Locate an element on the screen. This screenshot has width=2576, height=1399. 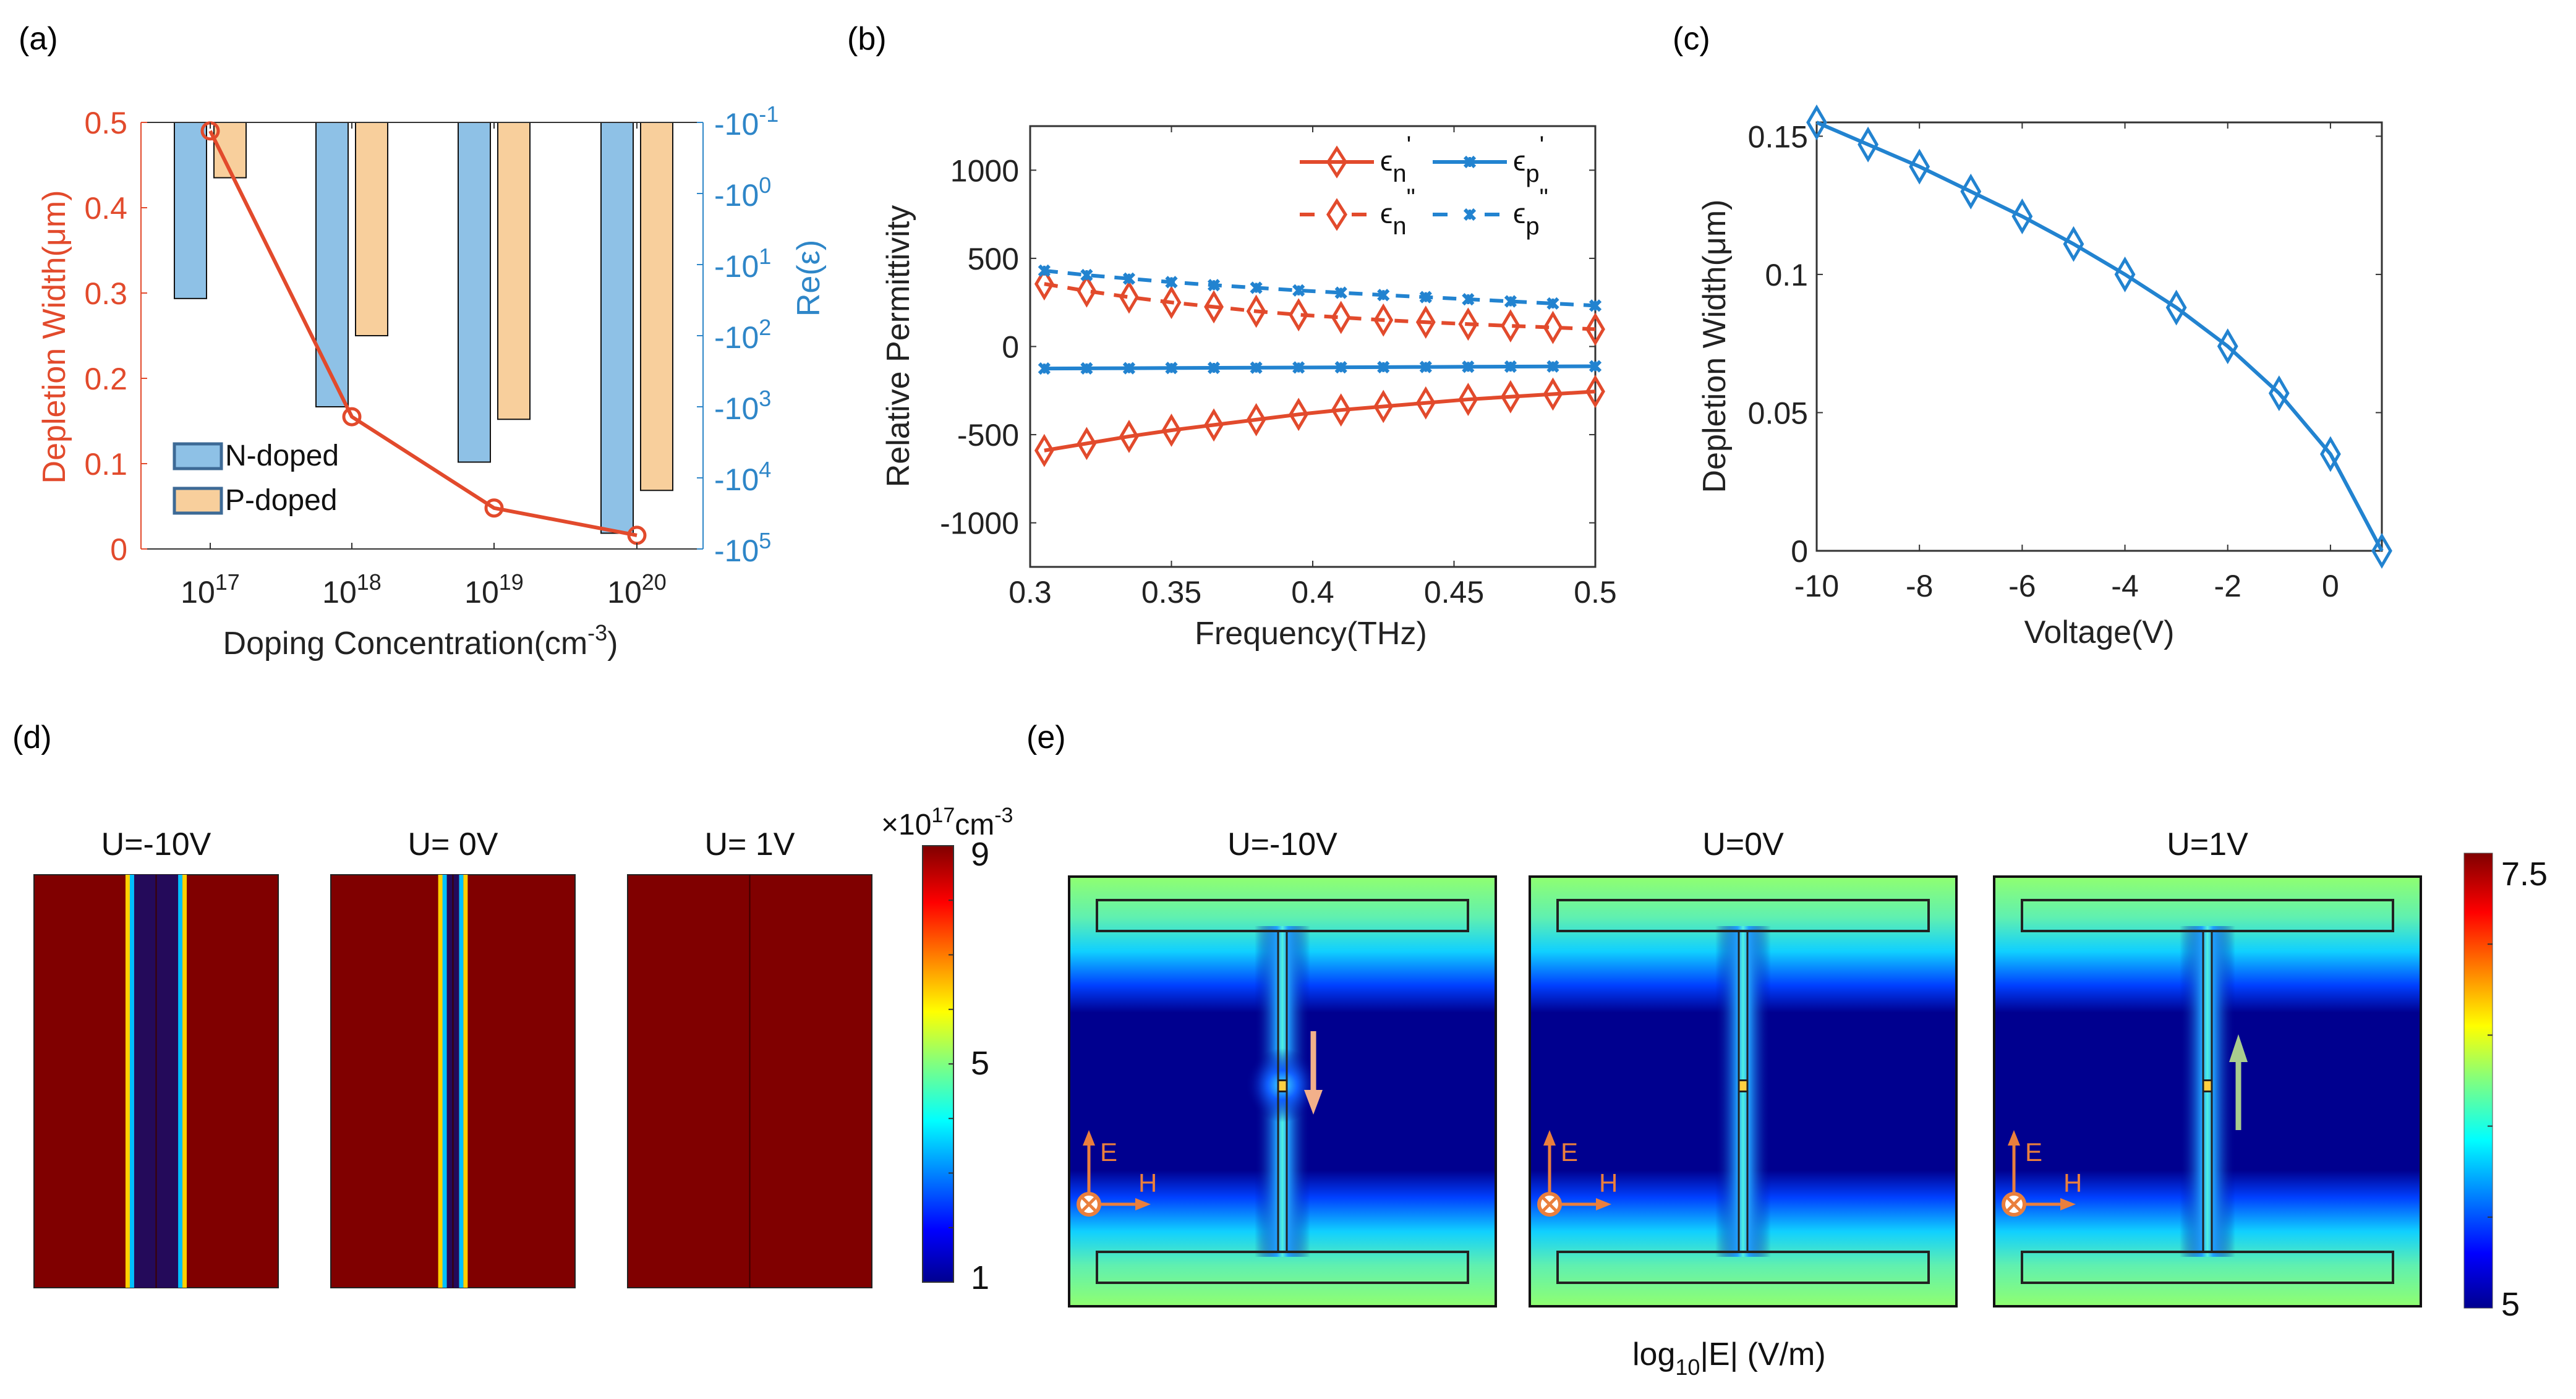
series-p-imag is located at coordinates (1320, 288).